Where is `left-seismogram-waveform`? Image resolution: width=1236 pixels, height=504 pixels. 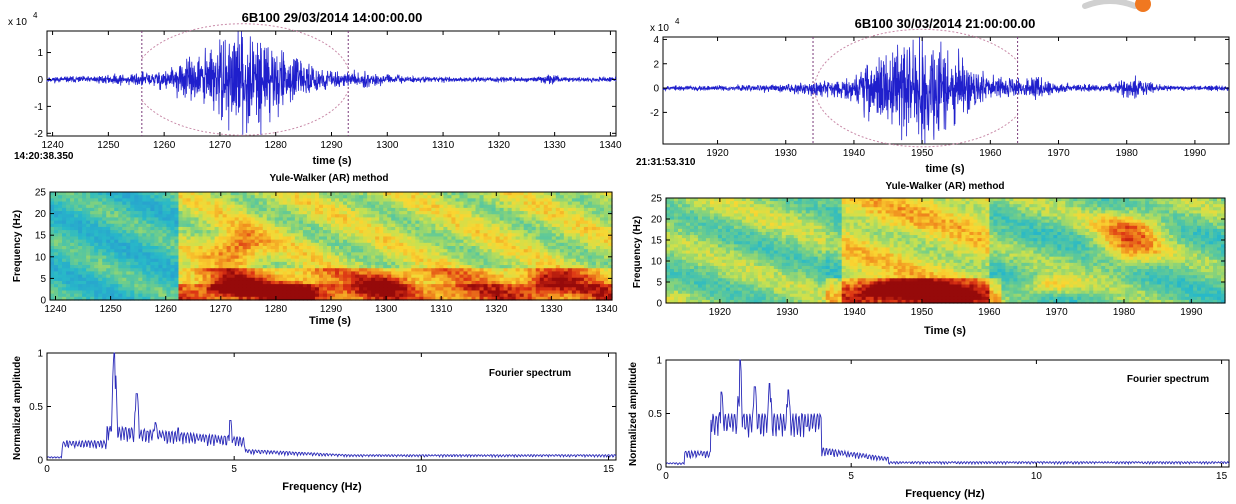
left-seismogram-waveform is located at coordinates (331, 83).